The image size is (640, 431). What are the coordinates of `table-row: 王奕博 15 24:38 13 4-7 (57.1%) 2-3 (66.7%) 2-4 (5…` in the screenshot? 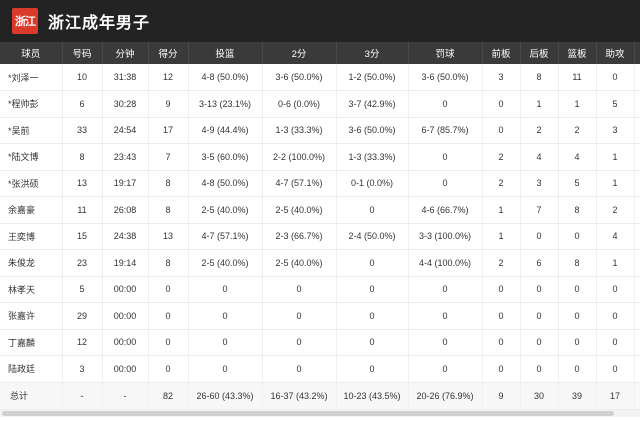 It's located at (320, 236).